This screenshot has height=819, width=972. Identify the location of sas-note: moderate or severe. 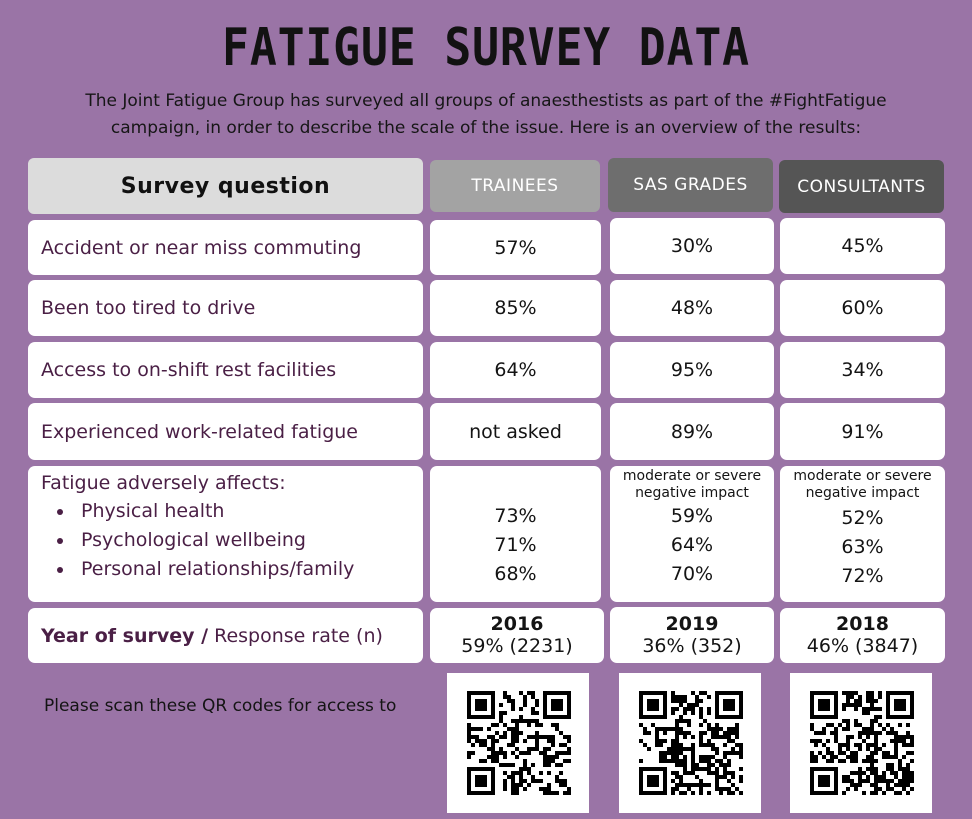
(692, 476).